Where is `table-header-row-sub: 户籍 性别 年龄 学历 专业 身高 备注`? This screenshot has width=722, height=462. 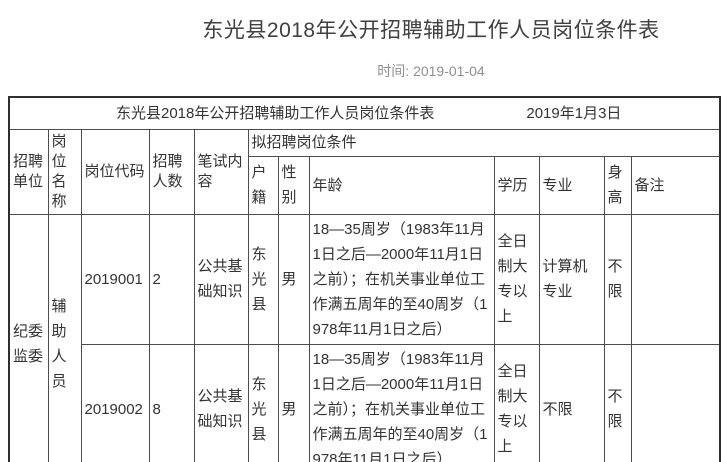 table-header-row-sub: 户籍 性别 年龄 学历 专业 身高 备注 is located at coordinates (365, 185).